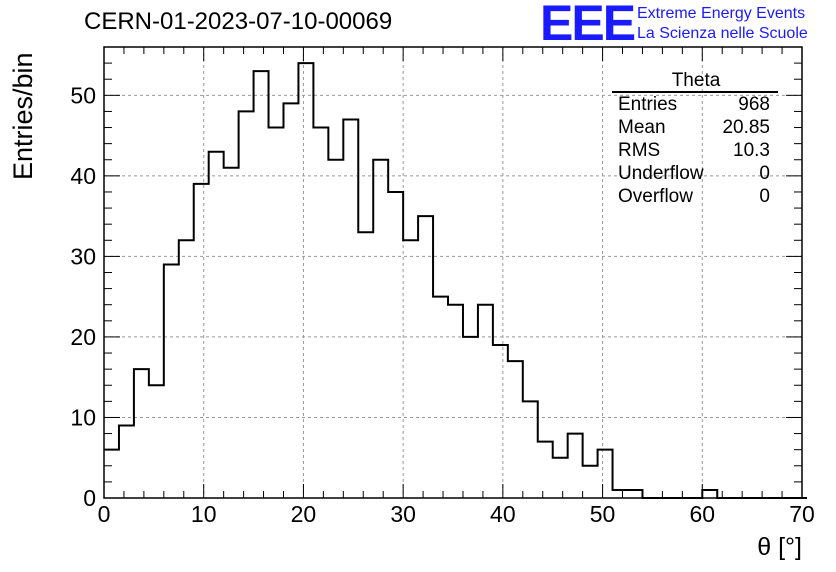 The image size is (836, 572). Describe the element at coordinates (104, 514) in the screenshot. I see `x-tick-label: 0` at that location.